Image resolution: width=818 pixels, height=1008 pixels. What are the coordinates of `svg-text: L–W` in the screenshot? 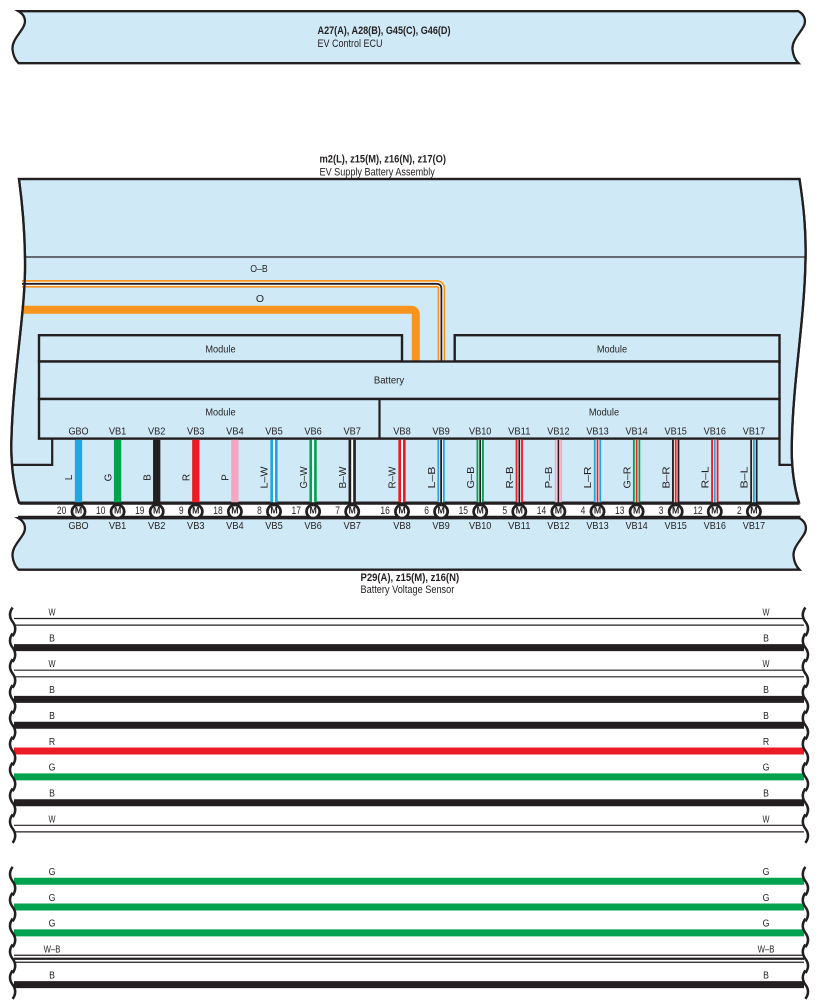 It's located at (265, 477).